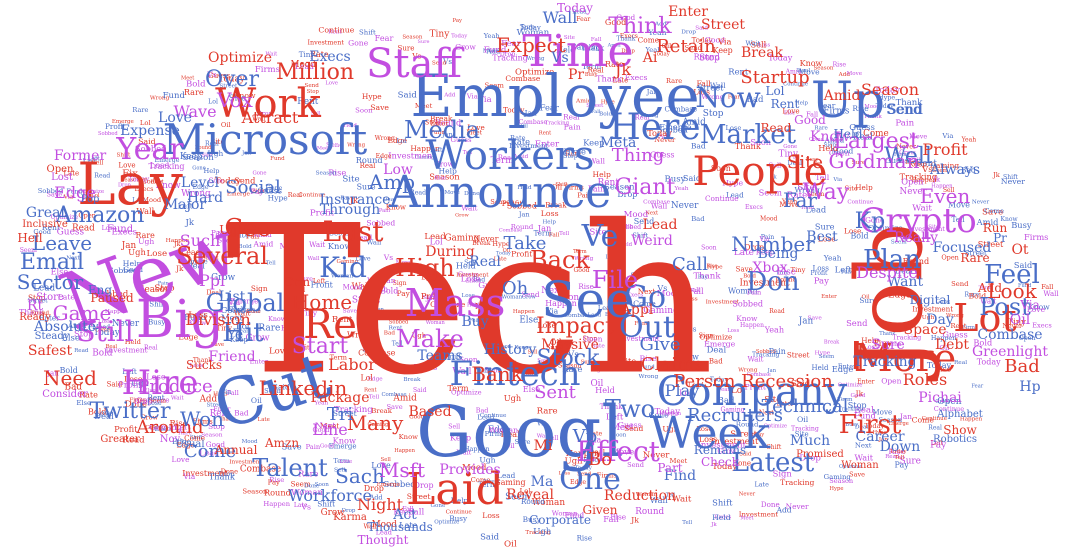 The image size is (1068, 558). What do you see at coordinates (636, 215) in the screenshot?
I see `filler-word: Mood` at bounding box center [636, 215].